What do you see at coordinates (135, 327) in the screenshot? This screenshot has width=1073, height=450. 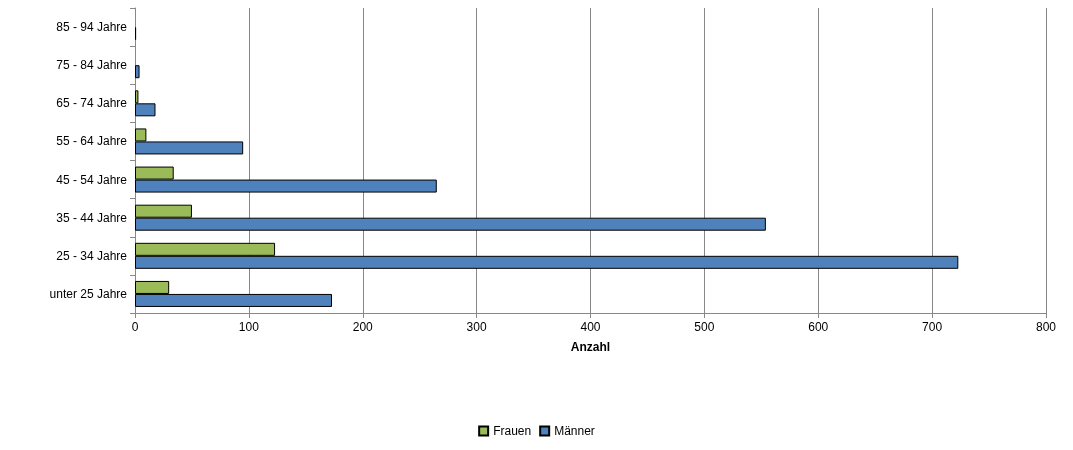 I see `x-tick-label: 0` at bounding box center [135, 327].